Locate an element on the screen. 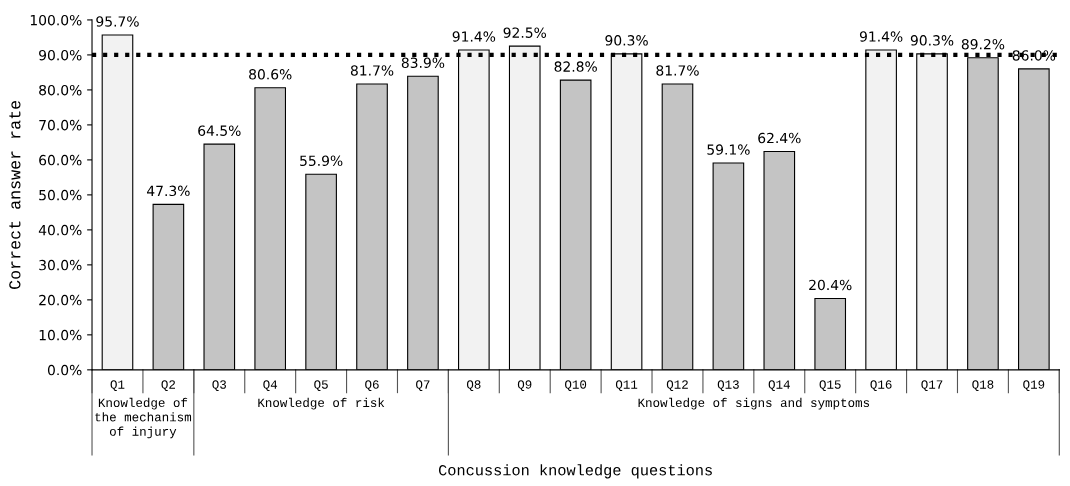 The width and height of the screenshot is (1070, 486). y-tick-label: 80.0% is located at coordinates (60, 90).